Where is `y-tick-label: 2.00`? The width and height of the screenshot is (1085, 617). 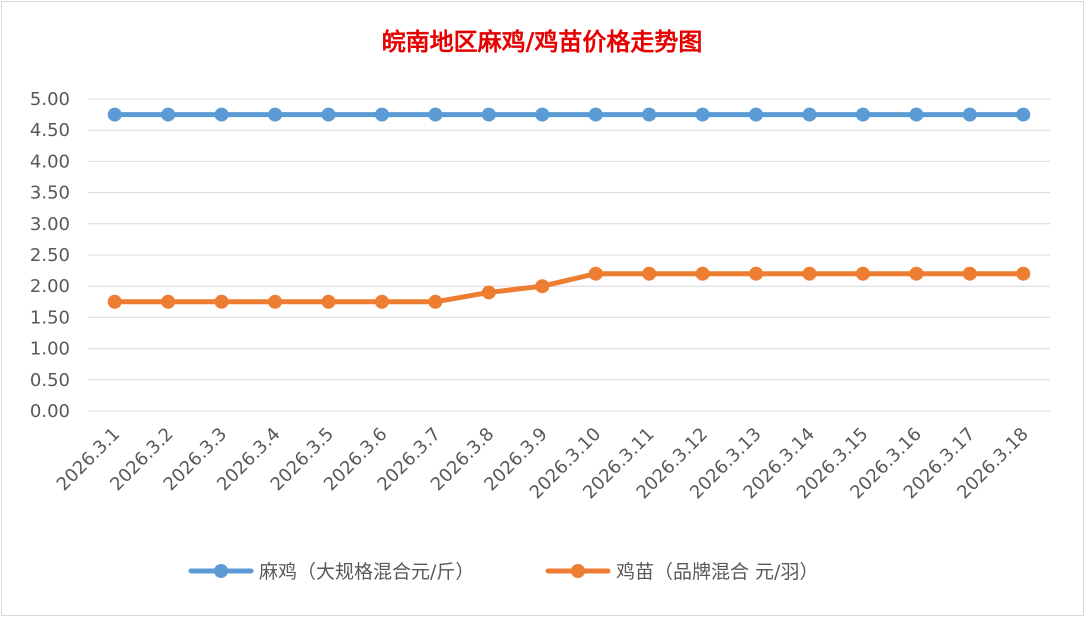 y-tick-label: 2.00 is located at coordinates (50, 286).